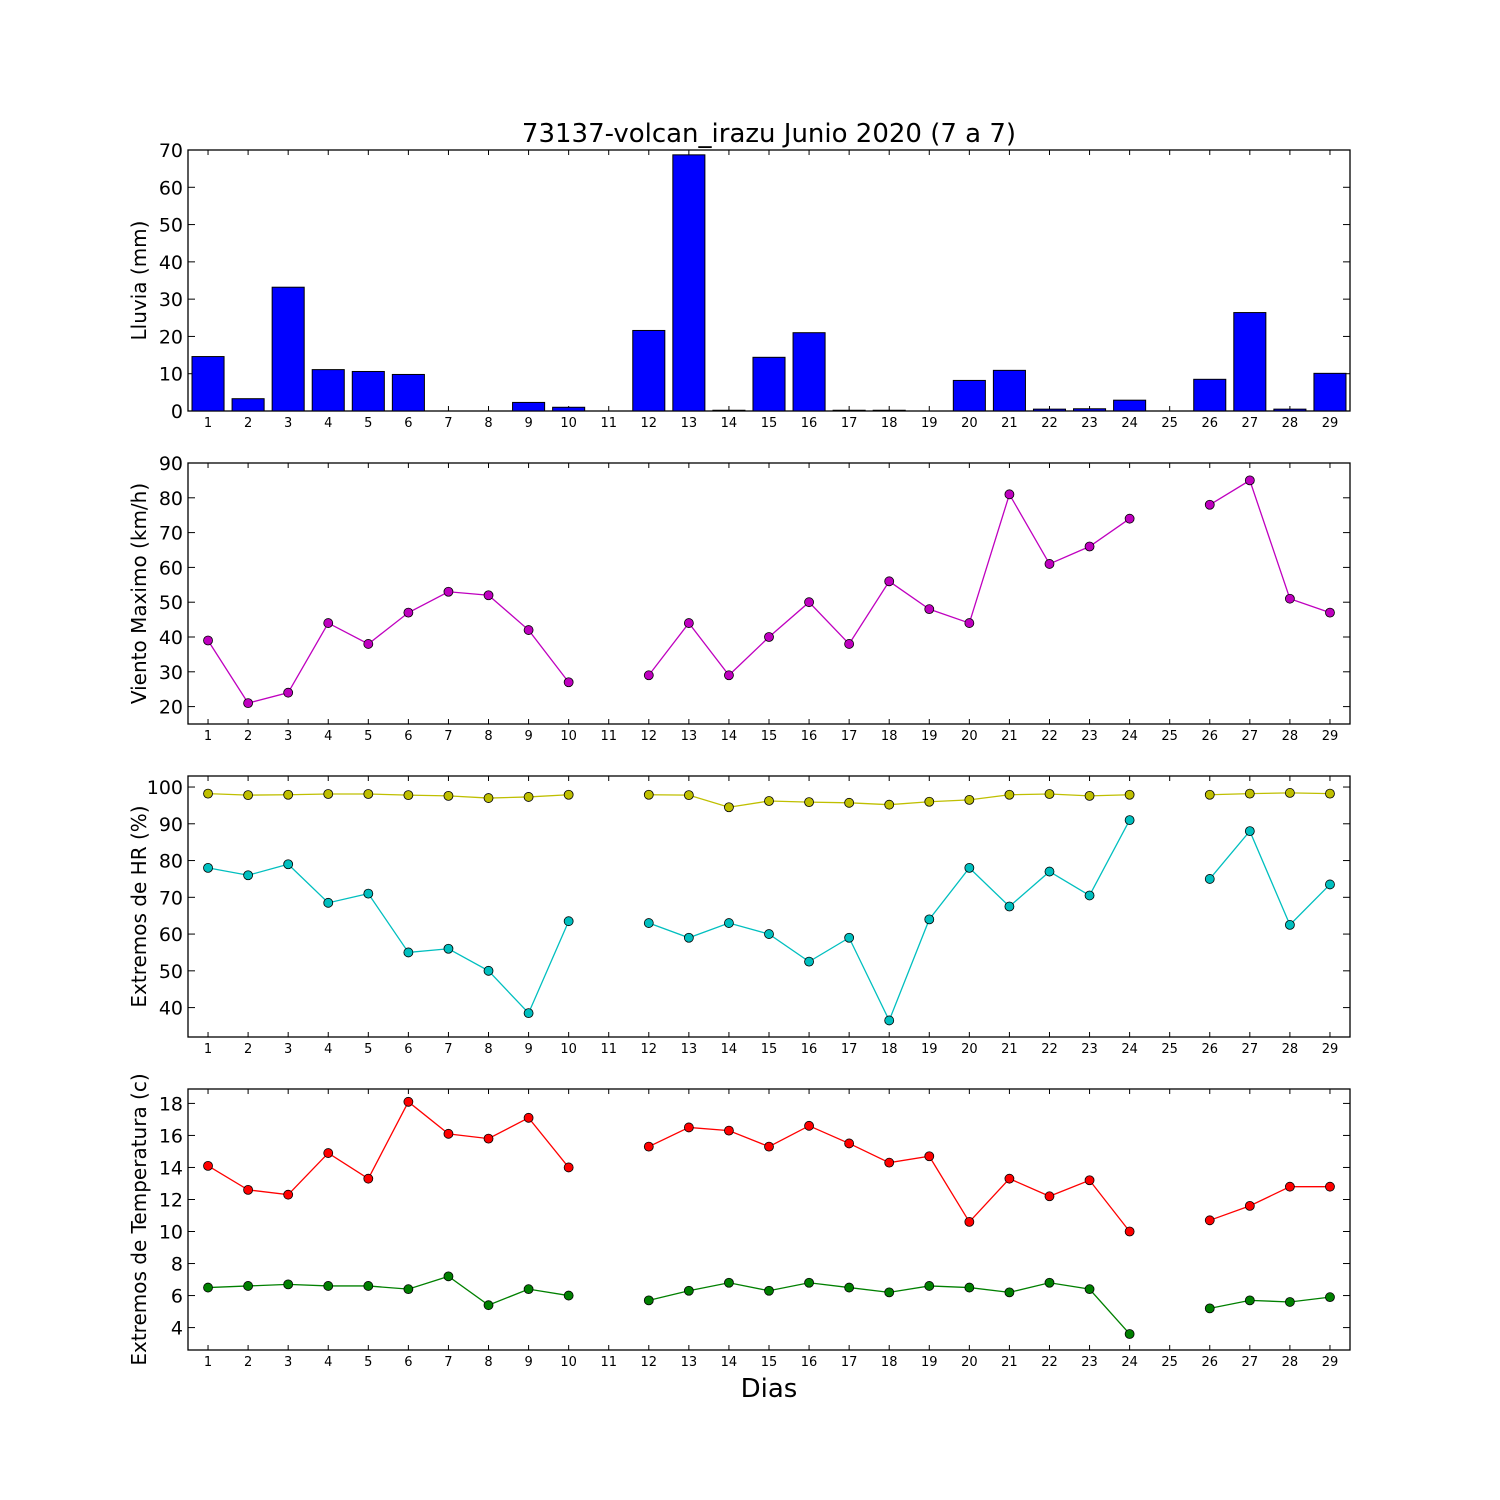 This screenshot has height=1500, width=1500. I want to click on x-tick-label: 17, so click(849, 1049).